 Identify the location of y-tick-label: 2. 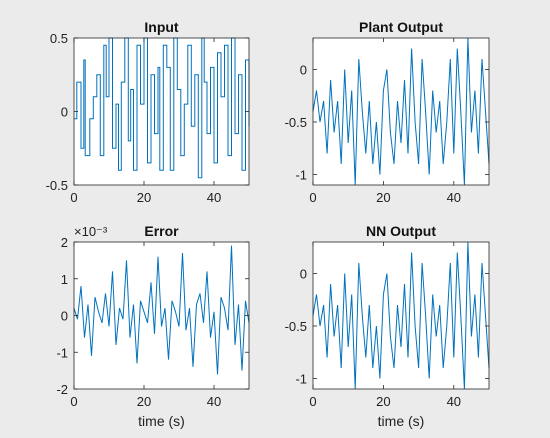
(64, 242).